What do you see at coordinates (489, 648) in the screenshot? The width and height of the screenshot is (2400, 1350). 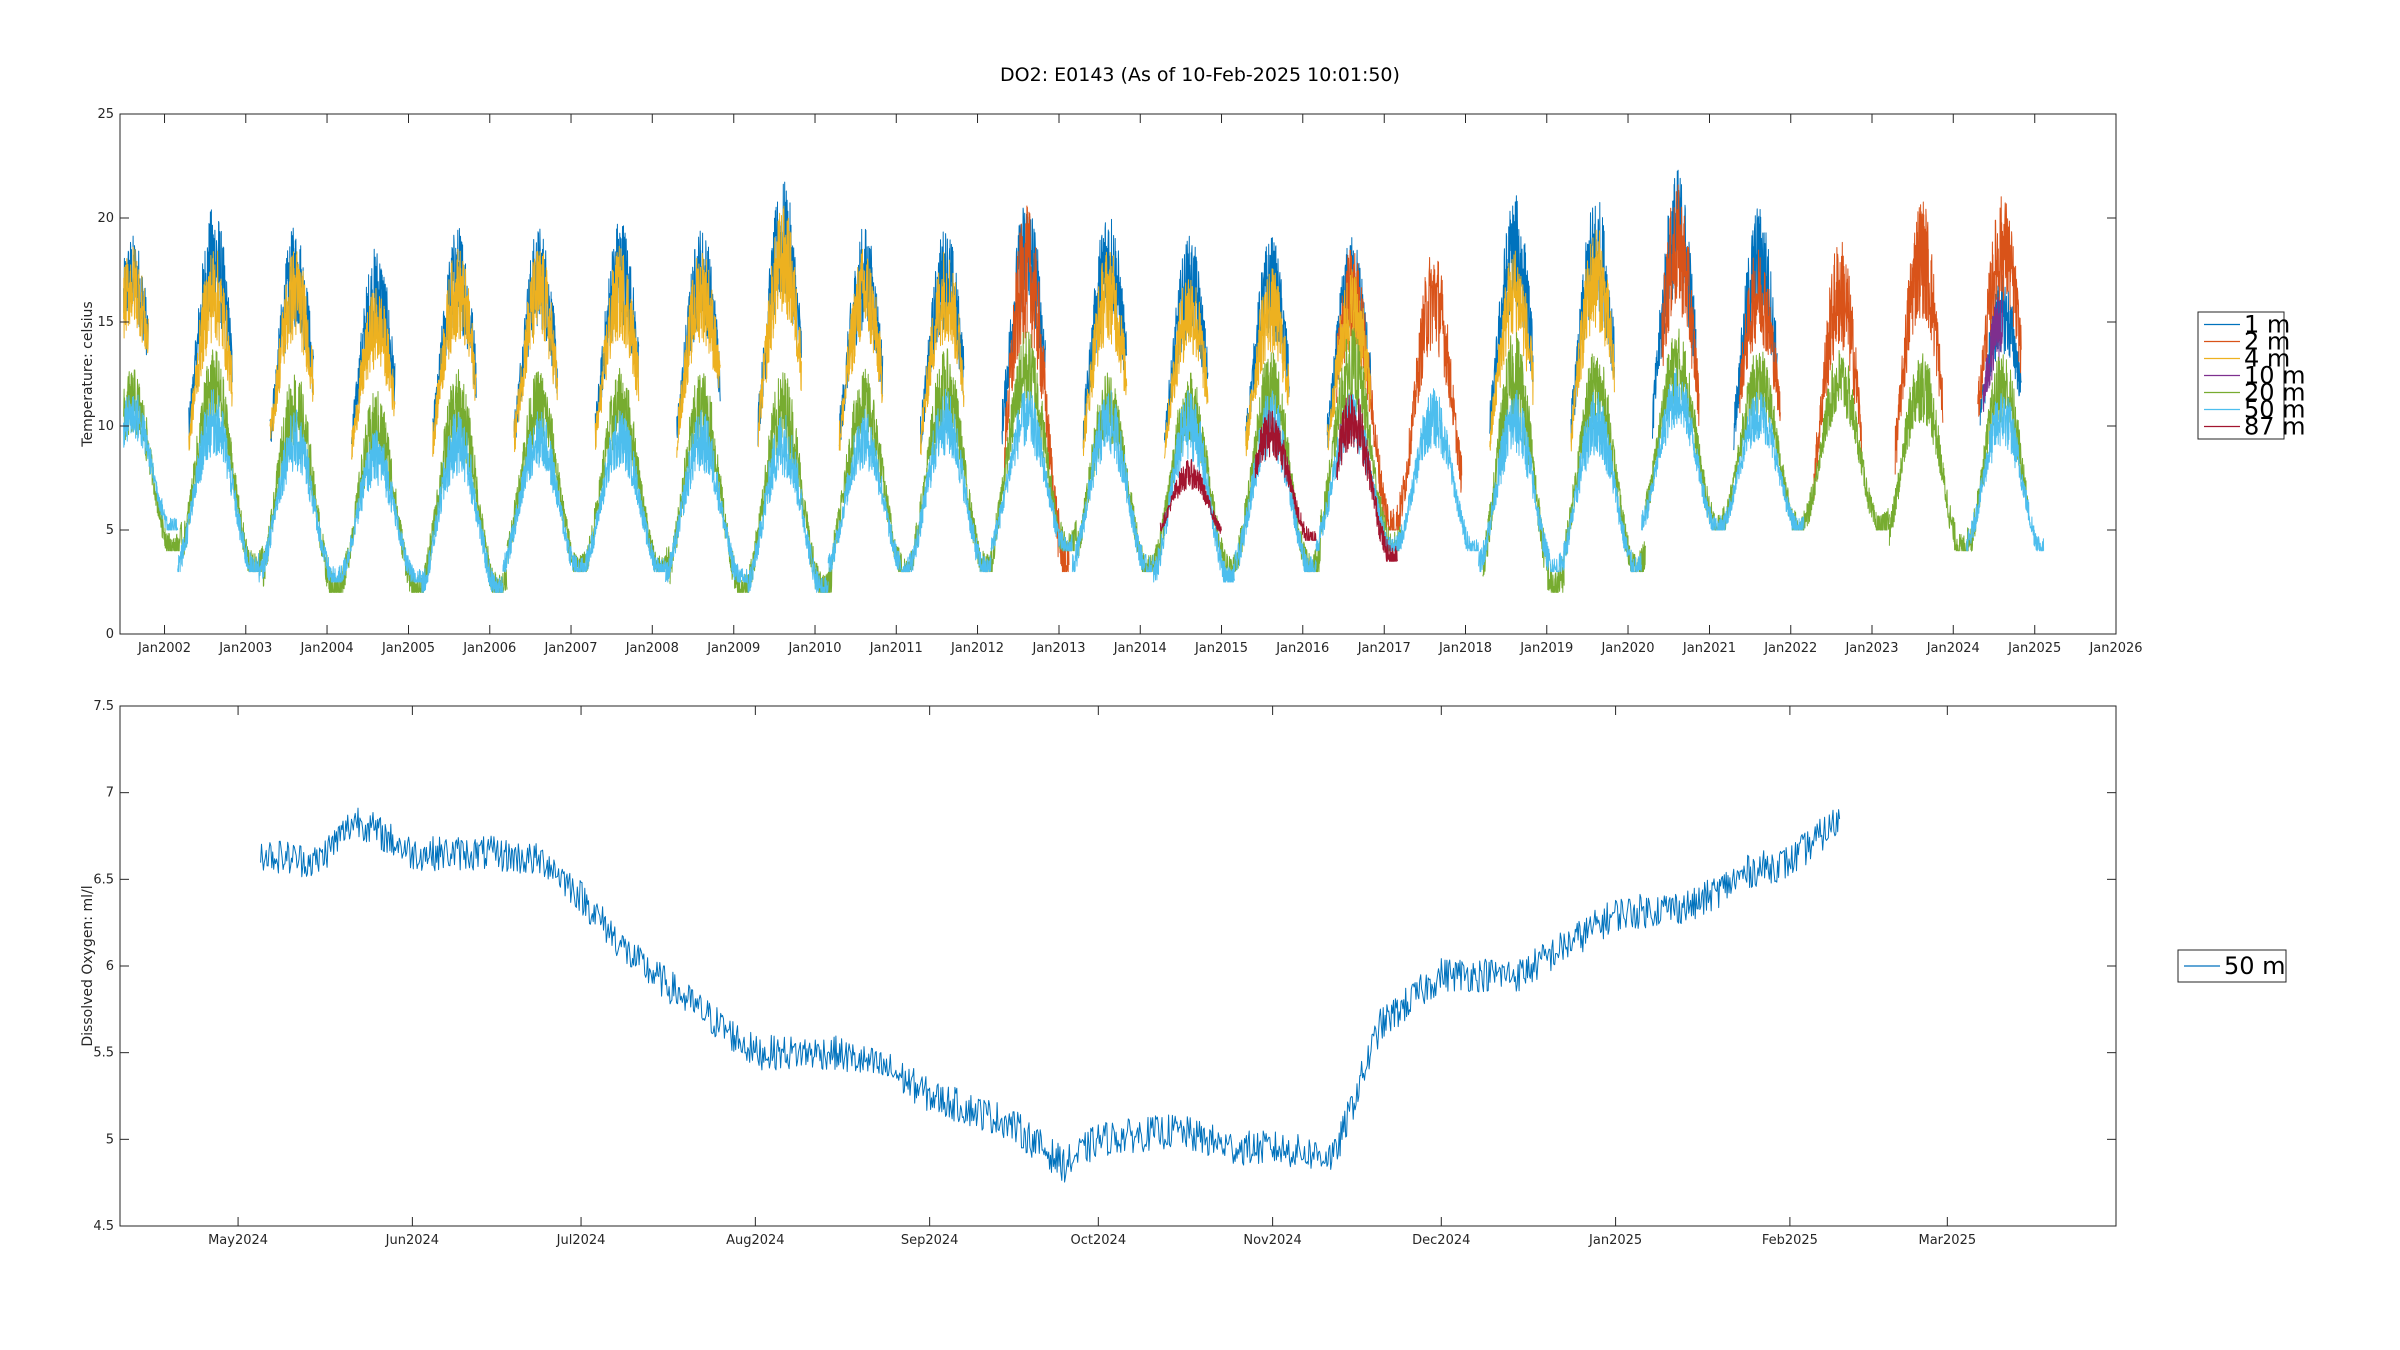 I see `x-tick-label: Jan2006` at bounding box center [489, 648].